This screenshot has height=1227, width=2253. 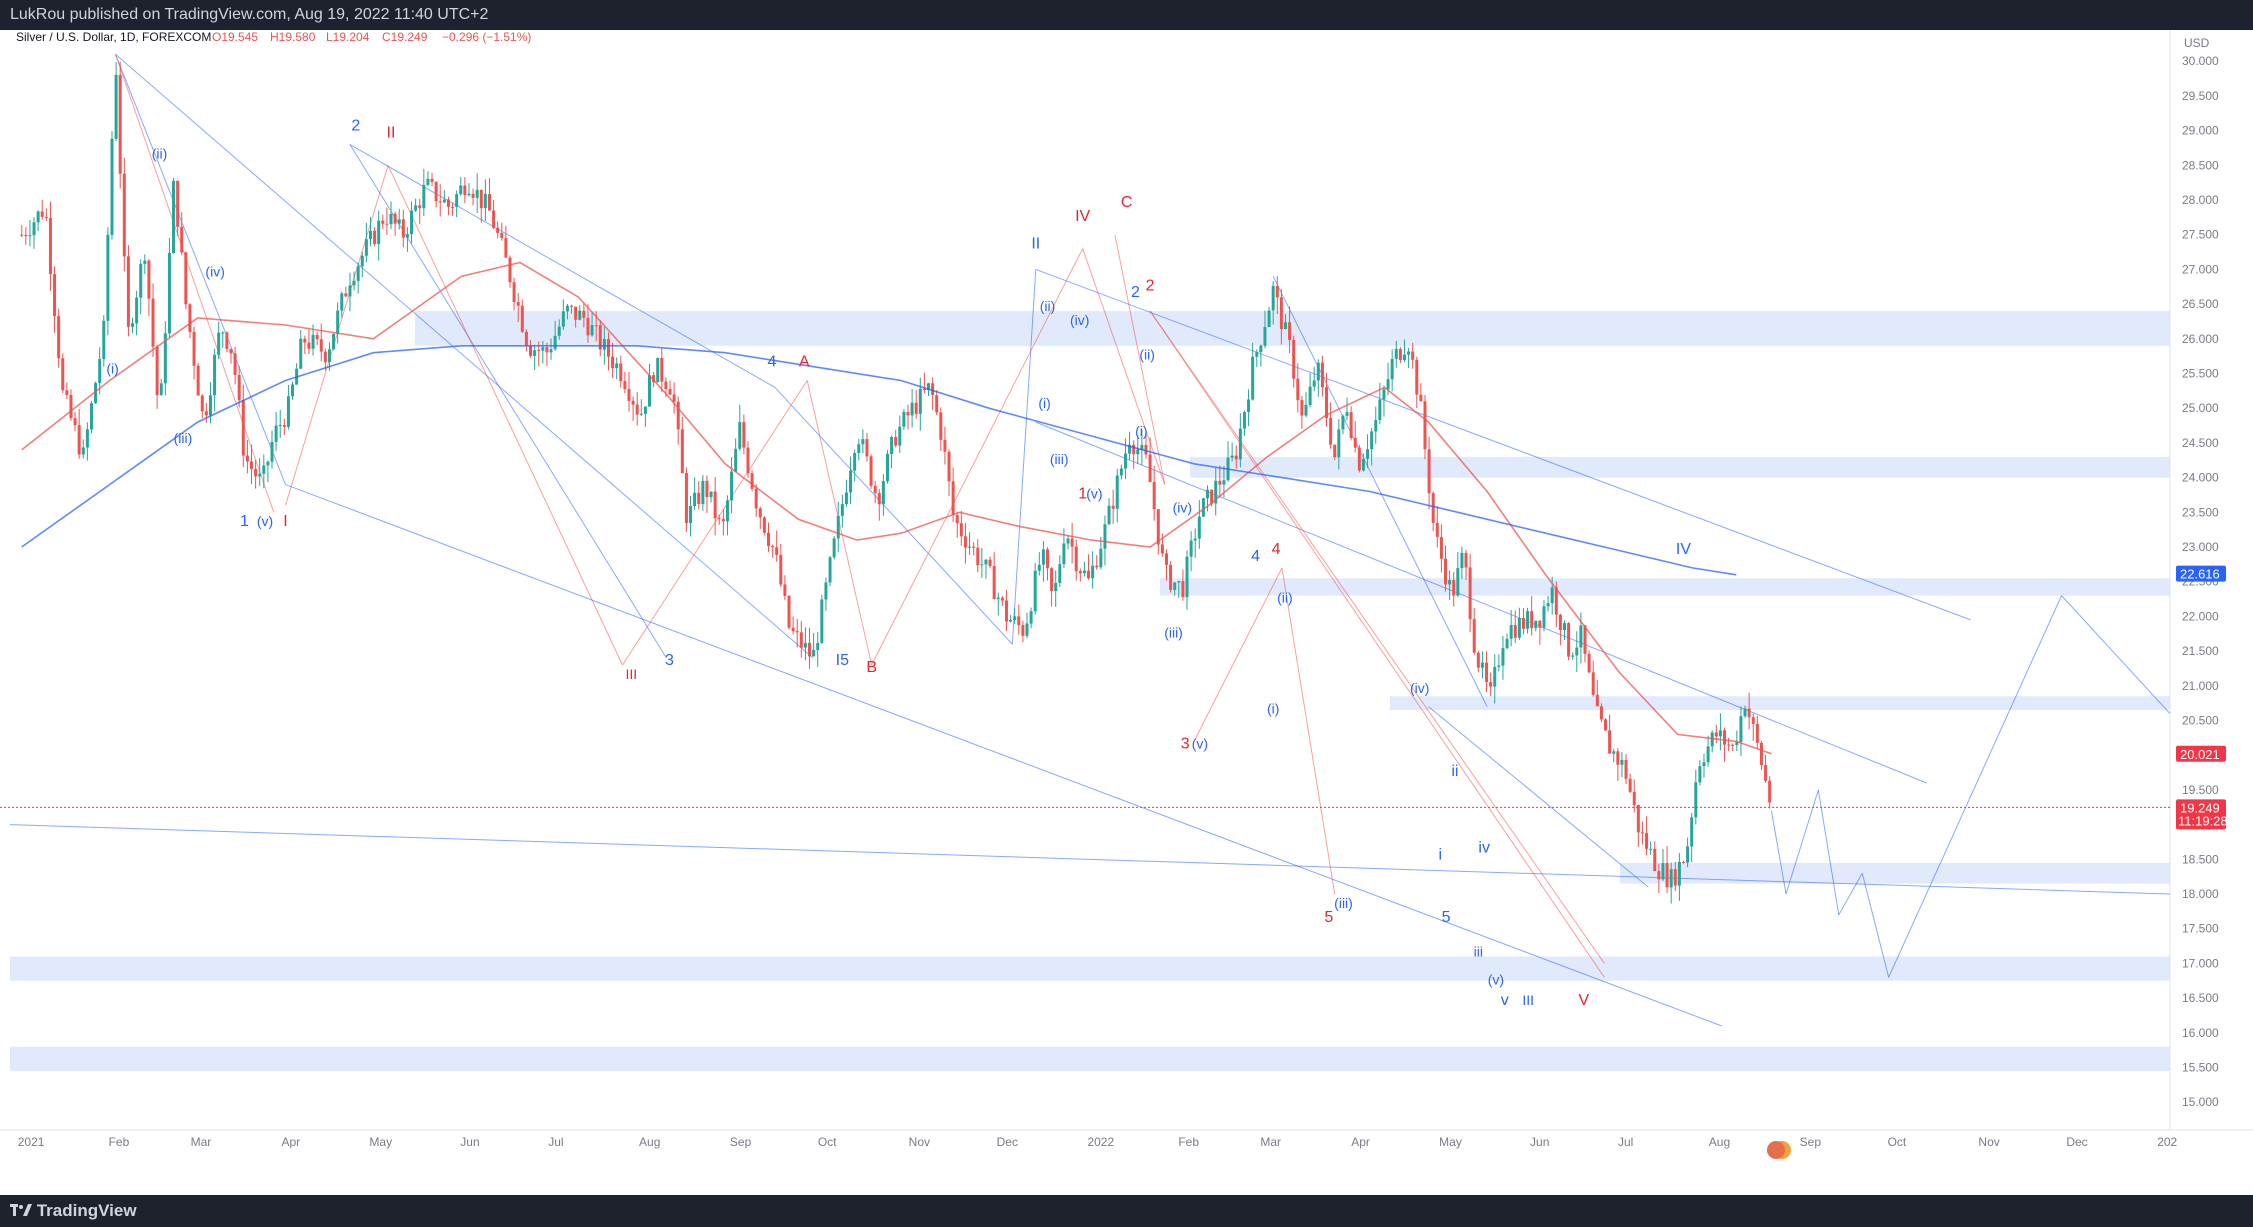 I want to click on price-tick: 16.500, so click(x=2200, y=998).